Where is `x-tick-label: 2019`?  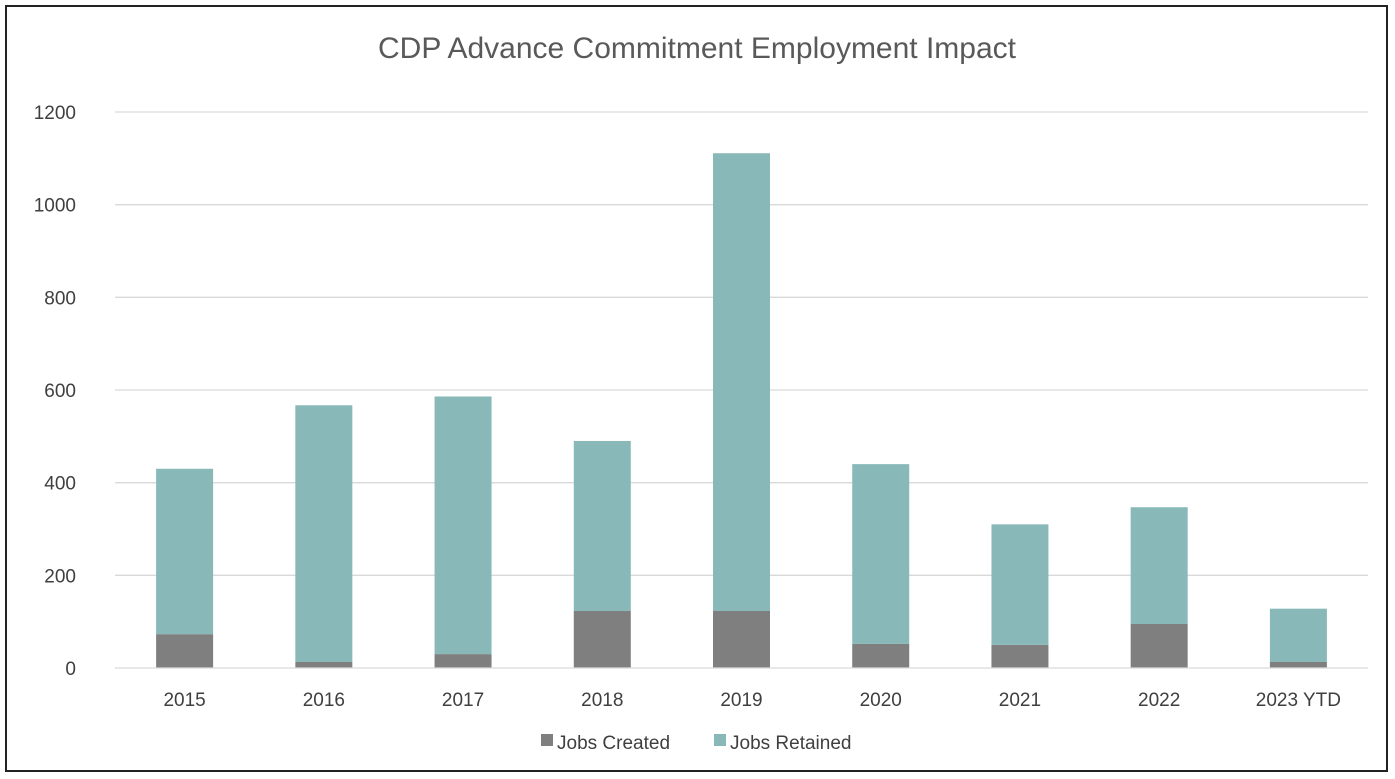 x-tick-label: 2019 is located at coordinates (741, 700).